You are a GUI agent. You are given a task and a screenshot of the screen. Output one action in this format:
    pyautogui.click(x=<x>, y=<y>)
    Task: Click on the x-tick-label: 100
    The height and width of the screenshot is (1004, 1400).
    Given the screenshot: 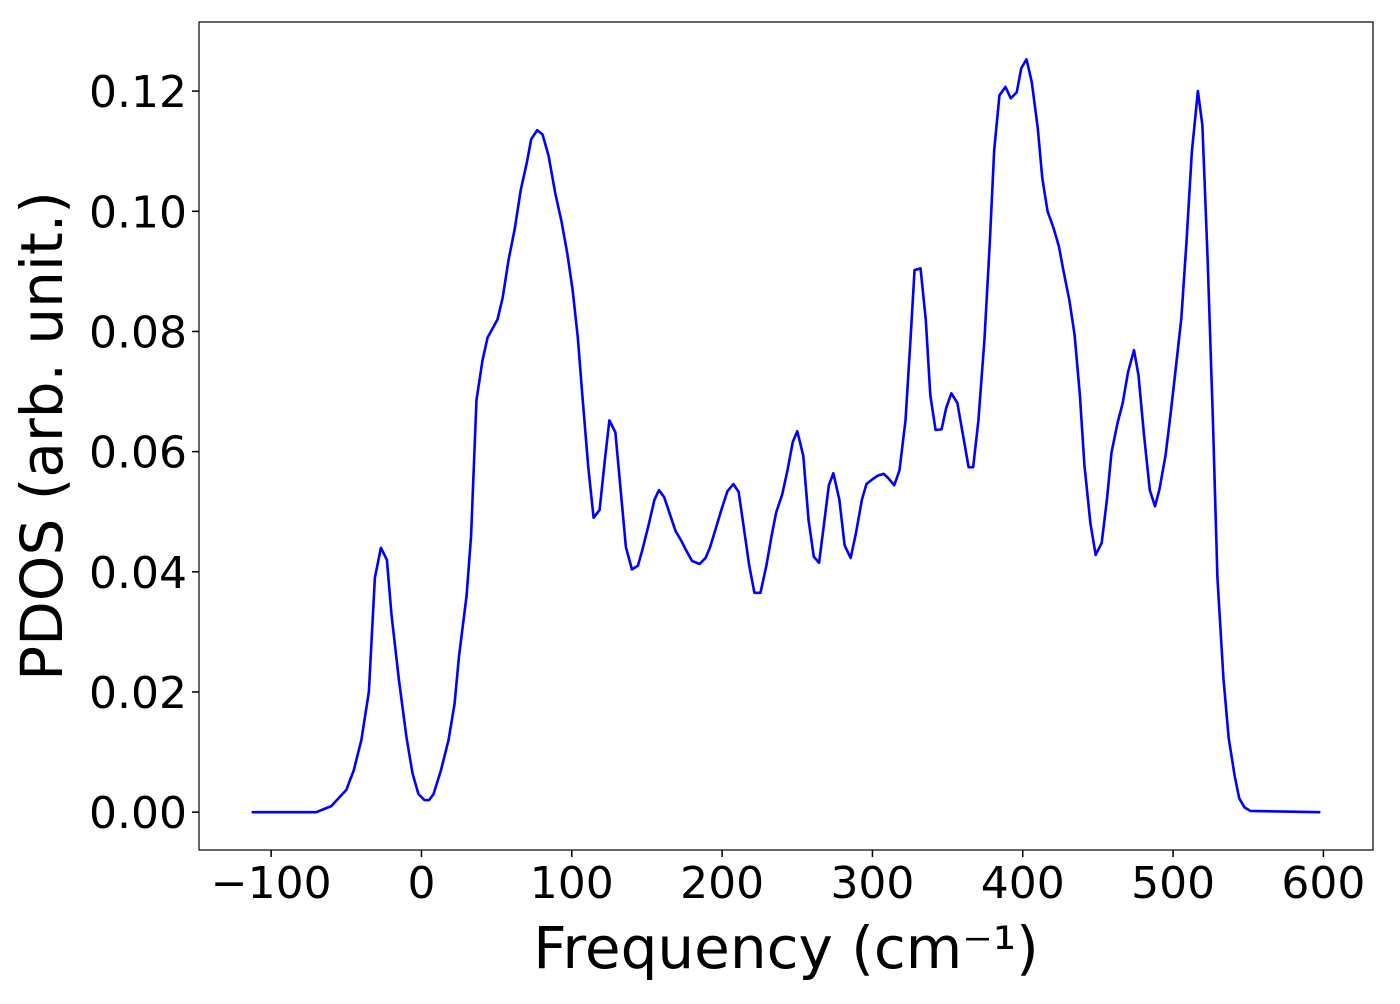 What is the action you would take?
    pyautogui.click(x=572, y=883)
    